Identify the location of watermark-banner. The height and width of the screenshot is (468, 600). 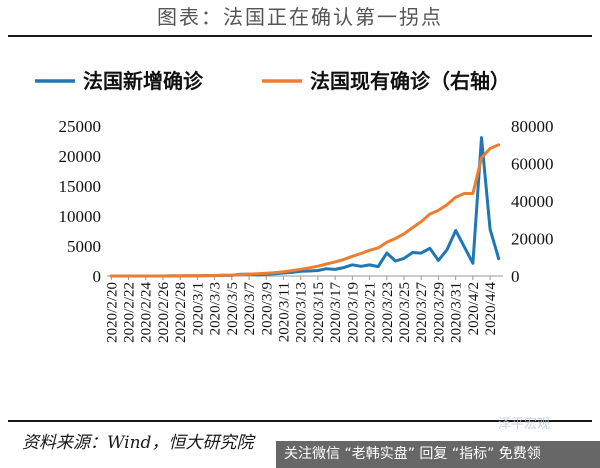
(438, 454).